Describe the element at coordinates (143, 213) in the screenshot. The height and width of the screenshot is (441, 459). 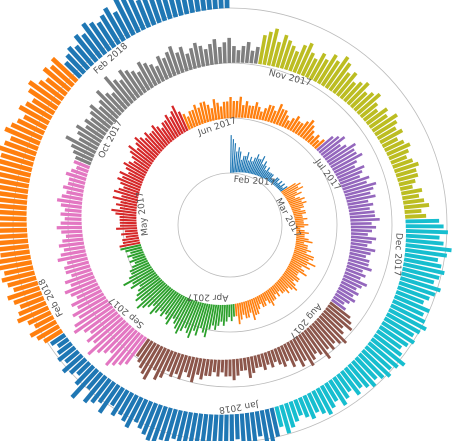
I see `segment-label: May 2017` at that location.